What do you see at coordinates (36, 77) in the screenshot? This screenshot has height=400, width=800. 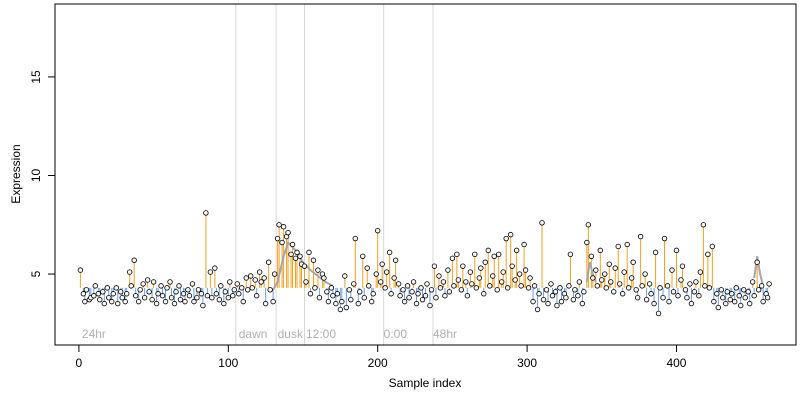 I see `y-tick-label: 15` at bounding box center [36, 77].